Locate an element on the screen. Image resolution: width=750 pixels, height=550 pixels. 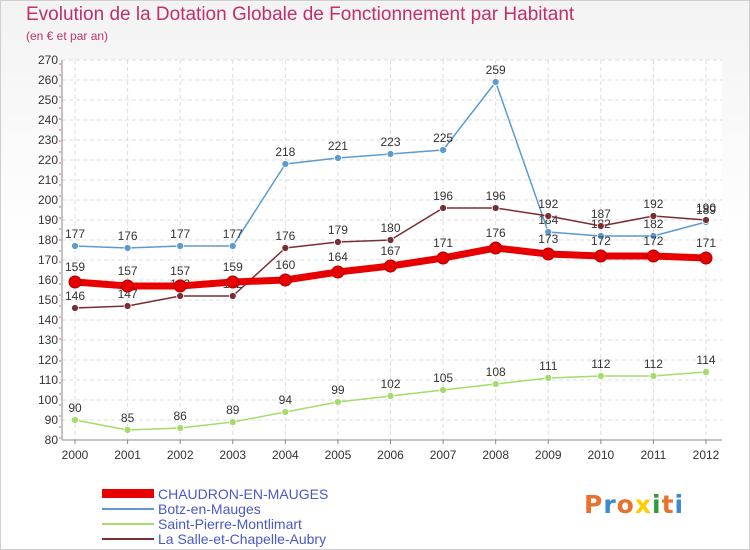
y-tick-label: 110 is located at coordinates (48, 380).